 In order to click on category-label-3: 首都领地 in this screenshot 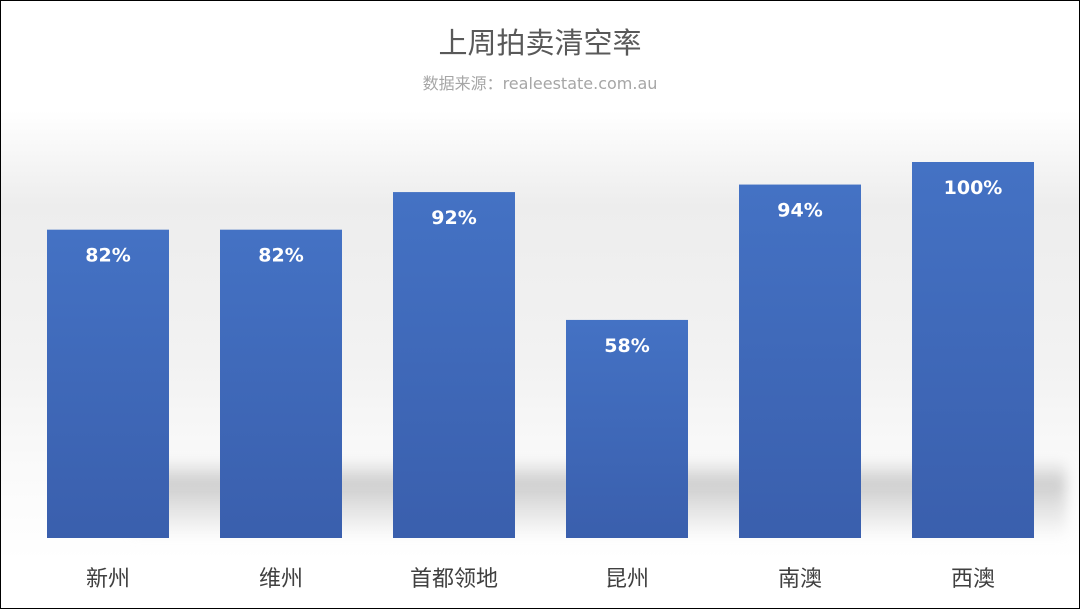, I will do `click(454, 579)`.